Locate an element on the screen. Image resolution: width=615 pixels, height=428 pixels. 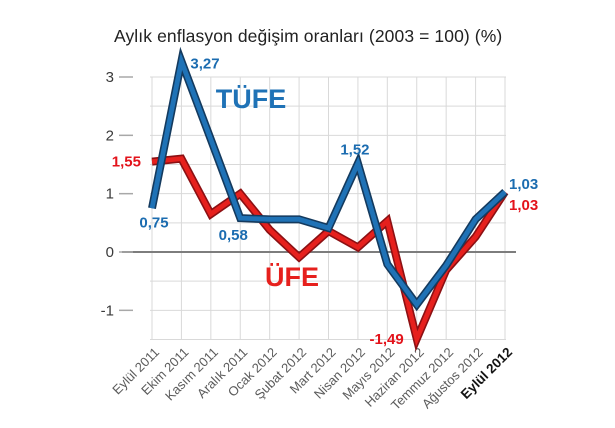
tüfe-series-label: TÜFE is located at coordinates (251, 99).